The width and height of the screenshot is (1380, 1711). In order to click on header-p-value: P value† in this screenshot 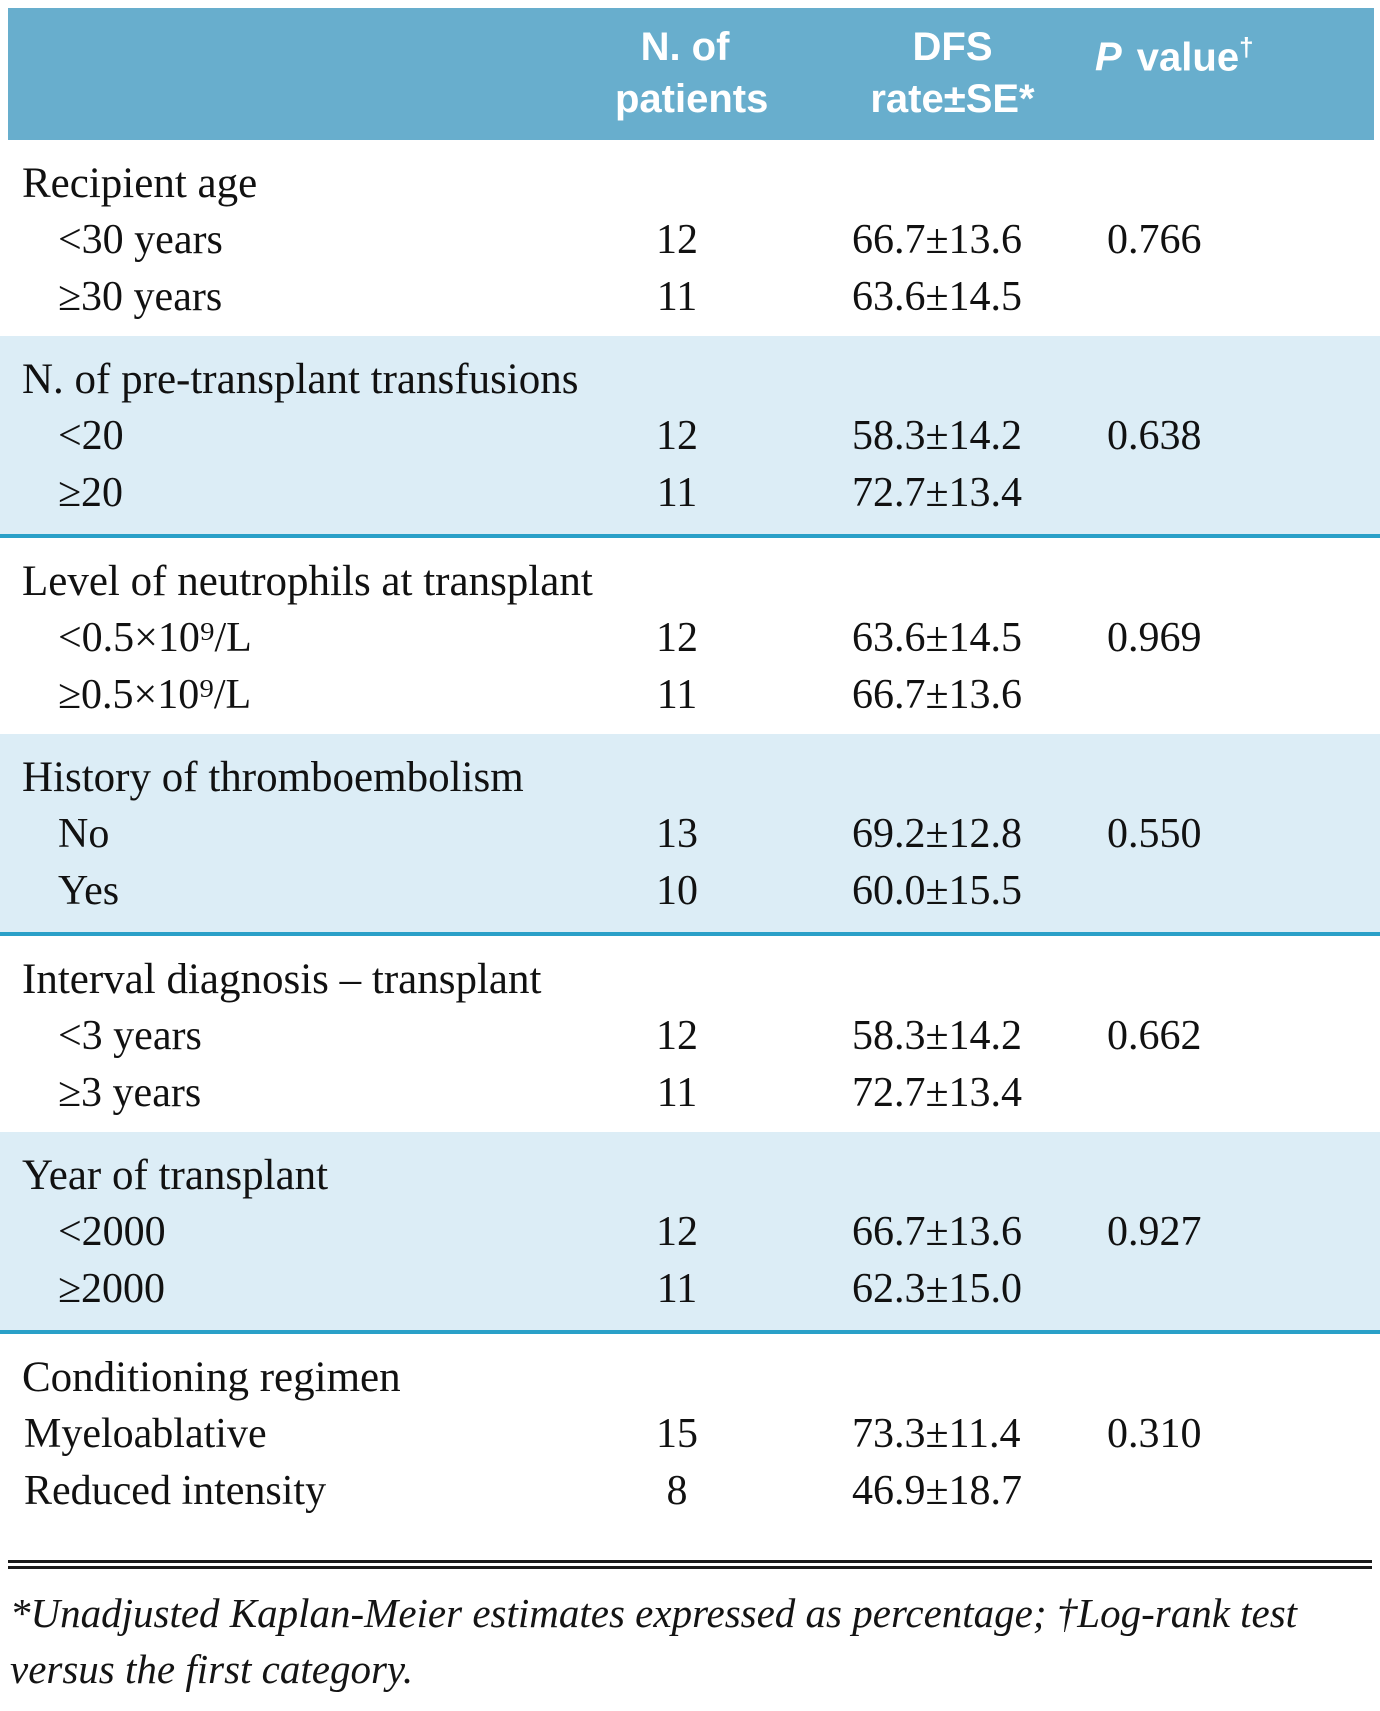, I will do `click(1209, 73)`.